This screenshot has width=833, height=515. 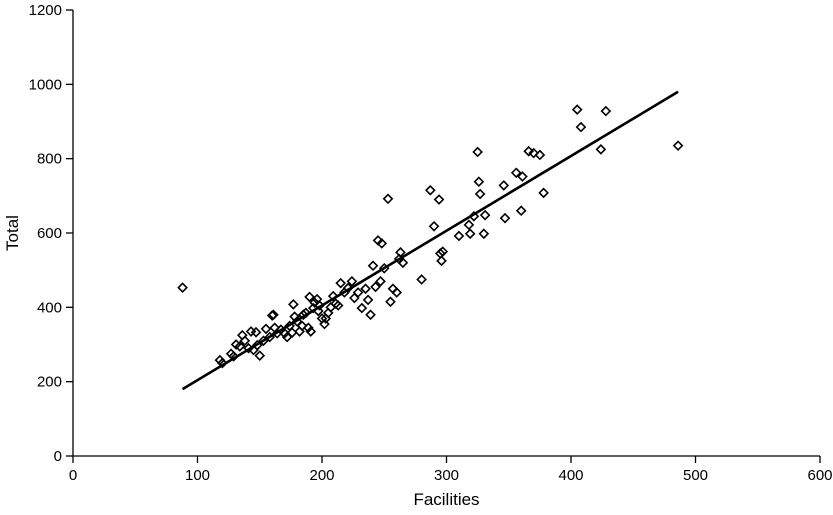 I want to click on x-tick-label: 200, so click(x=321, y=475).